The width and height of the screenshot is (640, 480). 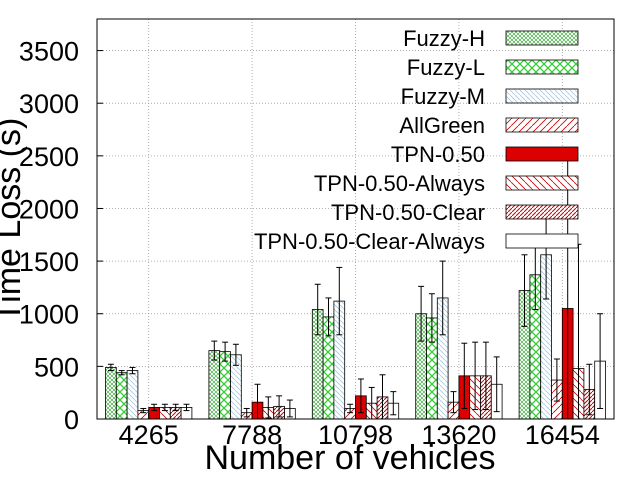 I want to click on legend-swatch-fuzzy-l, so click(x=542, y=67).